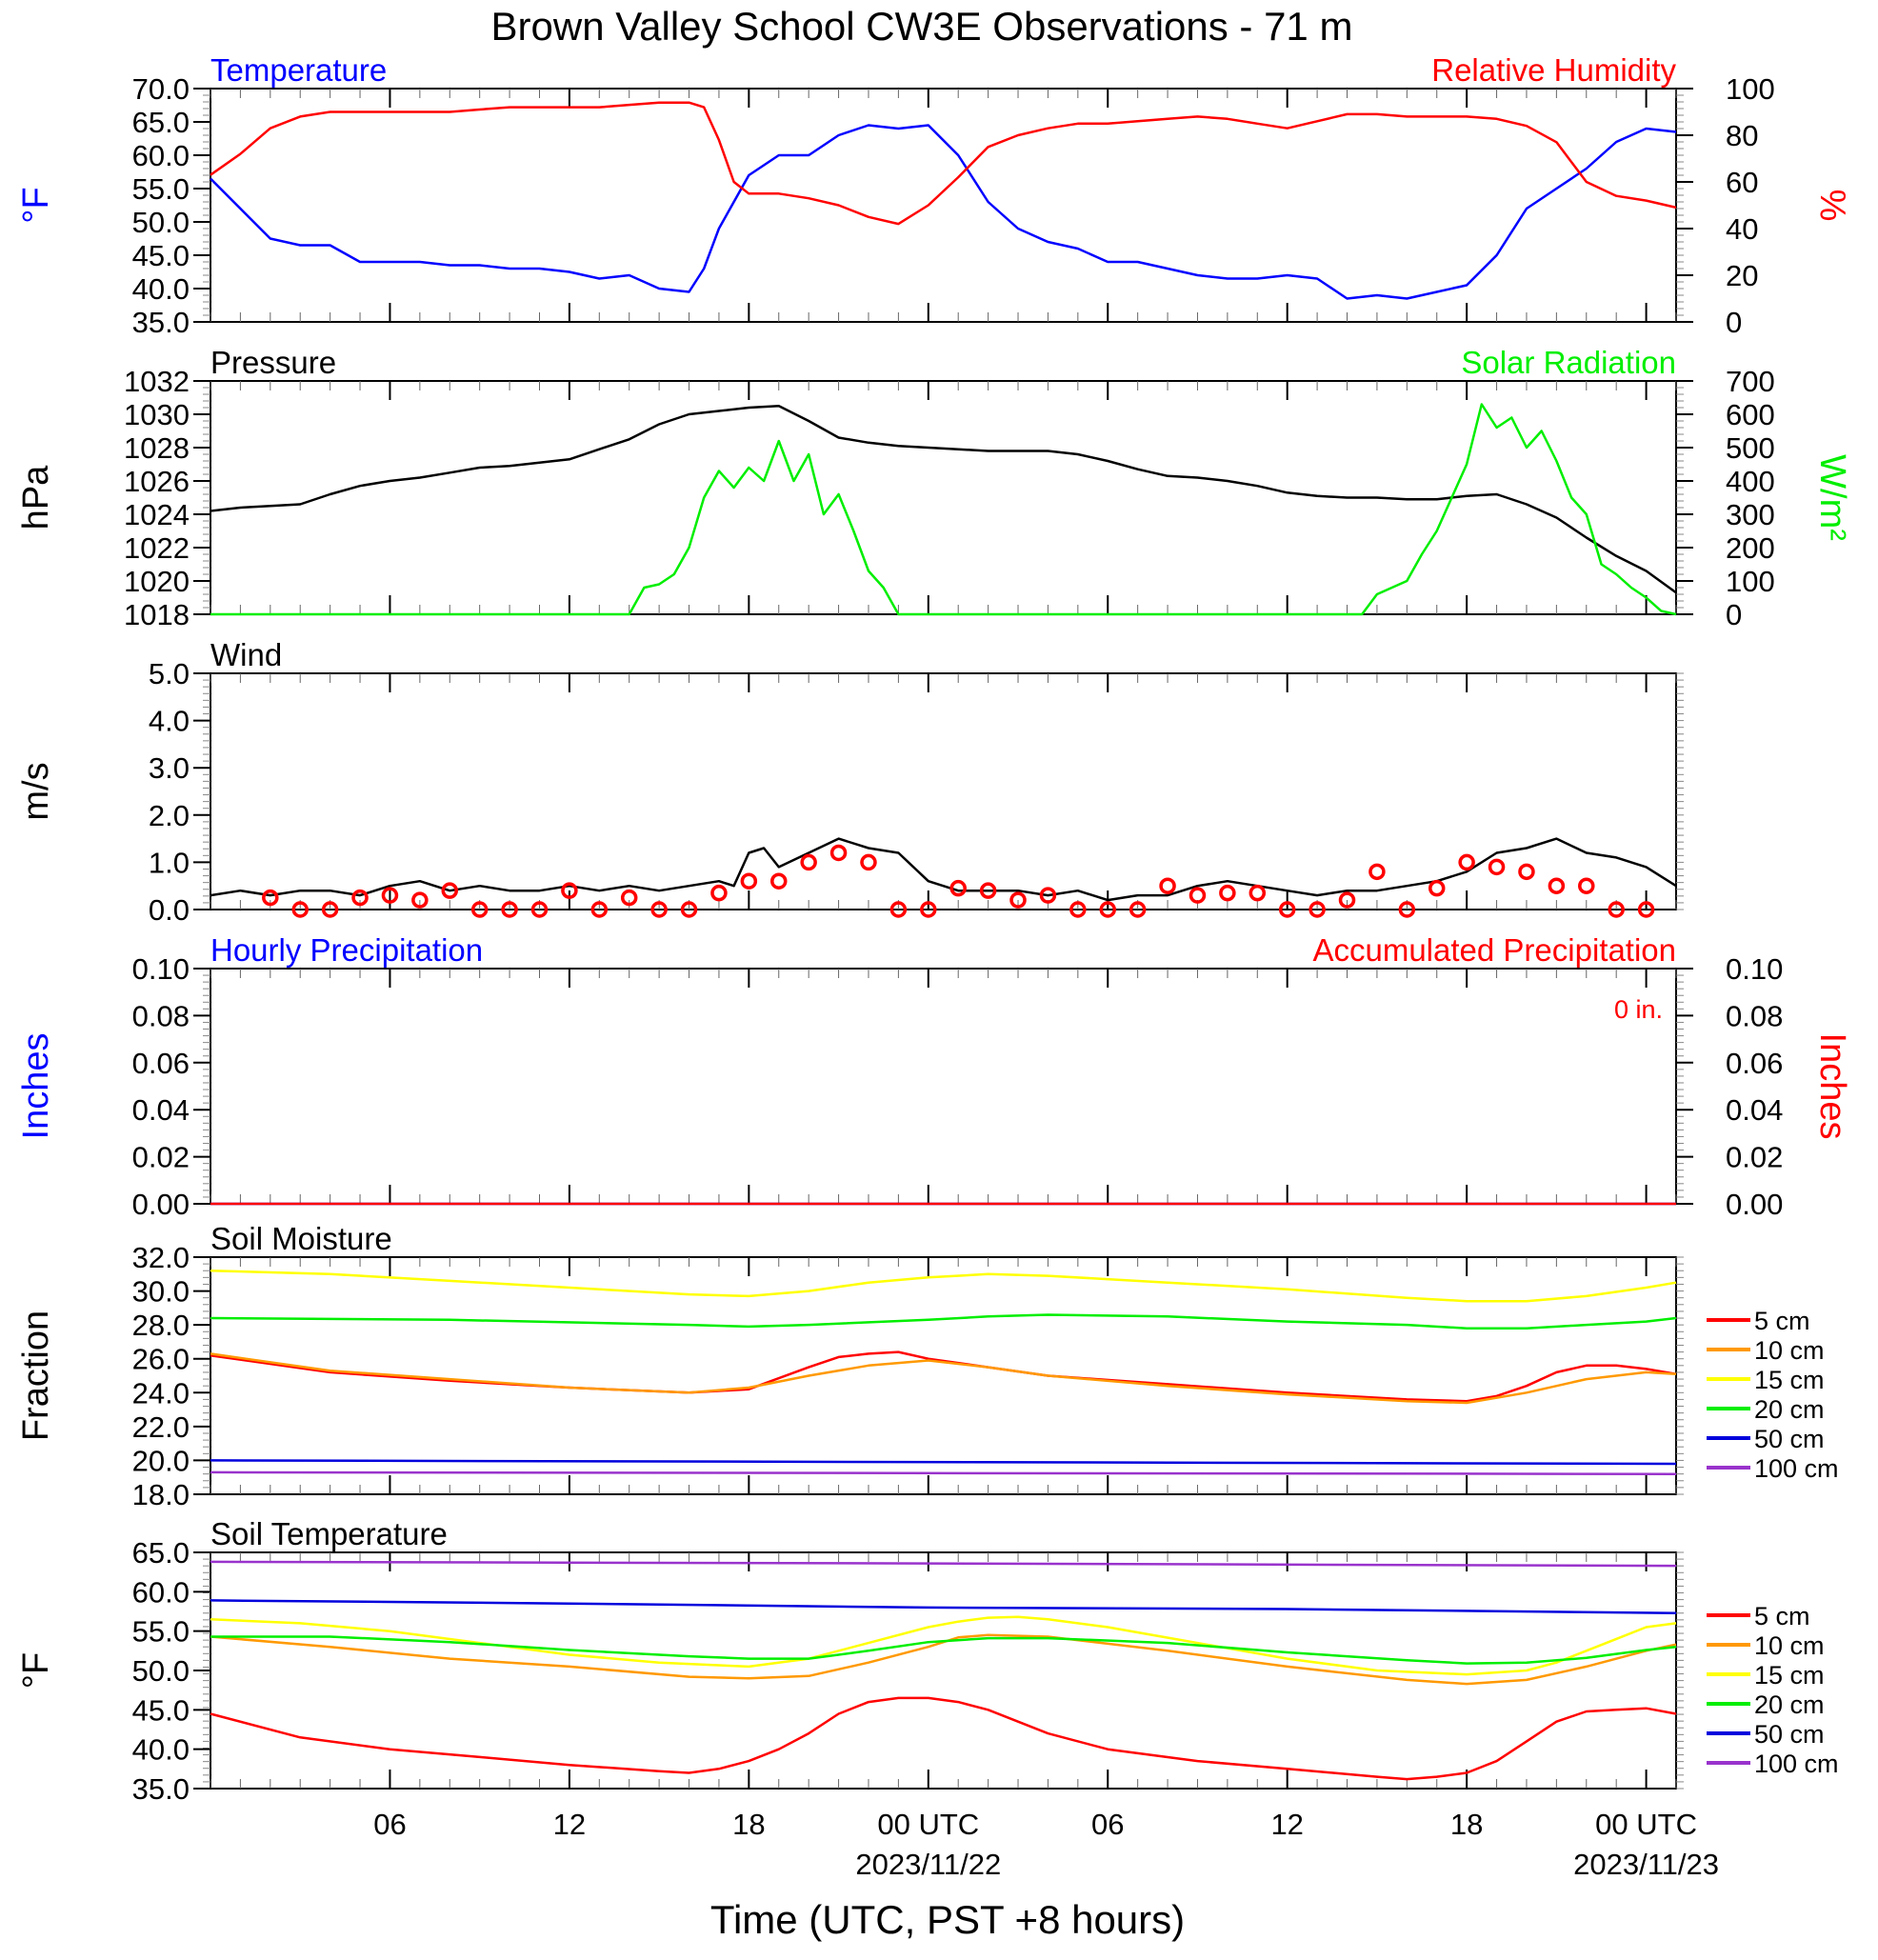 The width and height of the screenshot is (1878, 1960). Describe the element at coordinates (246, 654) in the screenshot. I see `panel-title-left: Wind` at that location.